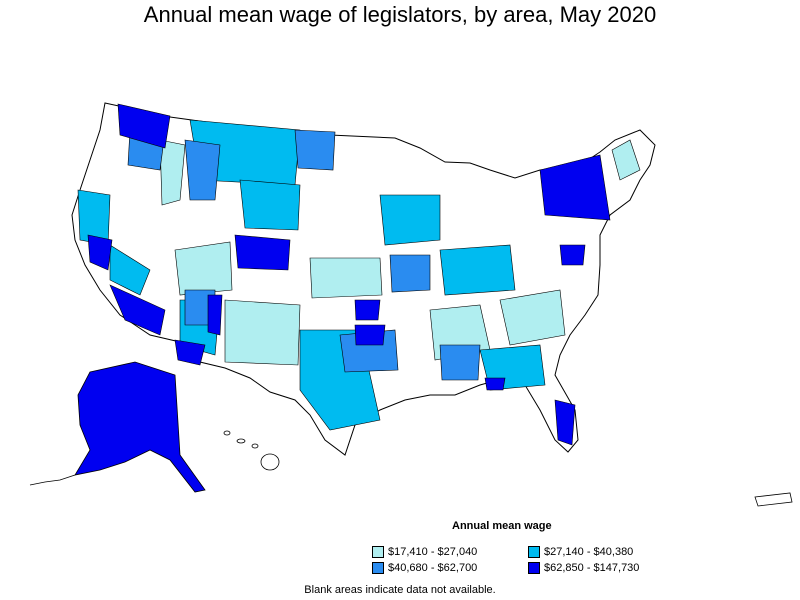 The image size is (800, 600). Describe the element at coordinates (251, 450) in the screenshot. I see `hawaii` at that location.